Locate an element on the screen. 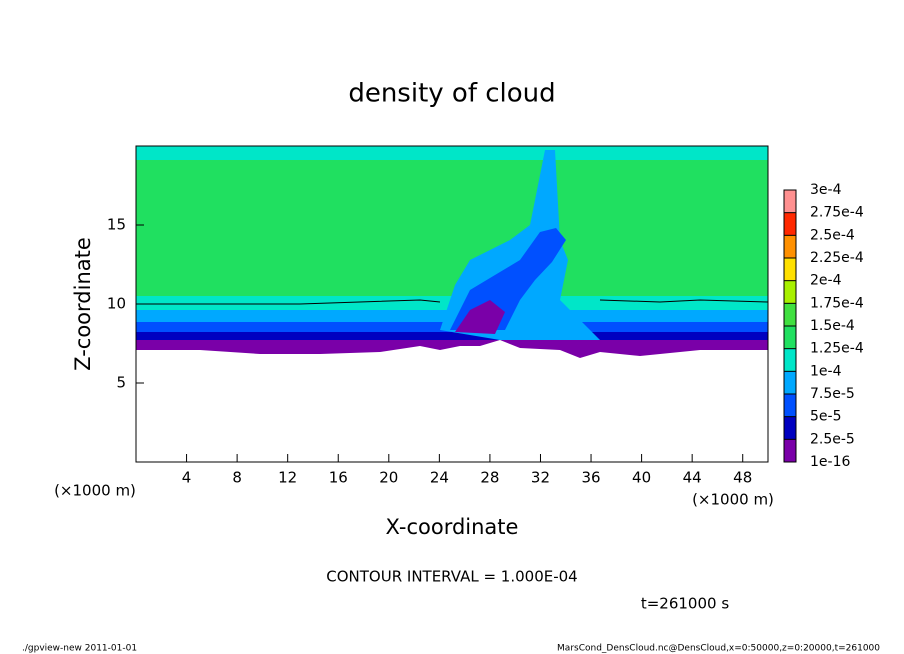 The image size is (904, 654). x-tick-label: 28 is located at coordinates (489, 478).